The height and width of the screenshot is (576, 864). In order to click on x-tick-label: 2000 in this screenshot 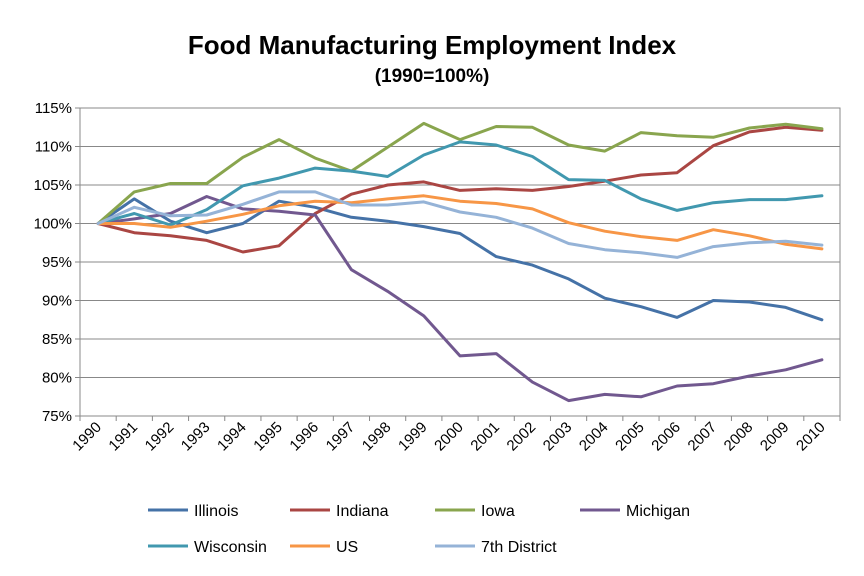, I will do `click(449, 437)`.